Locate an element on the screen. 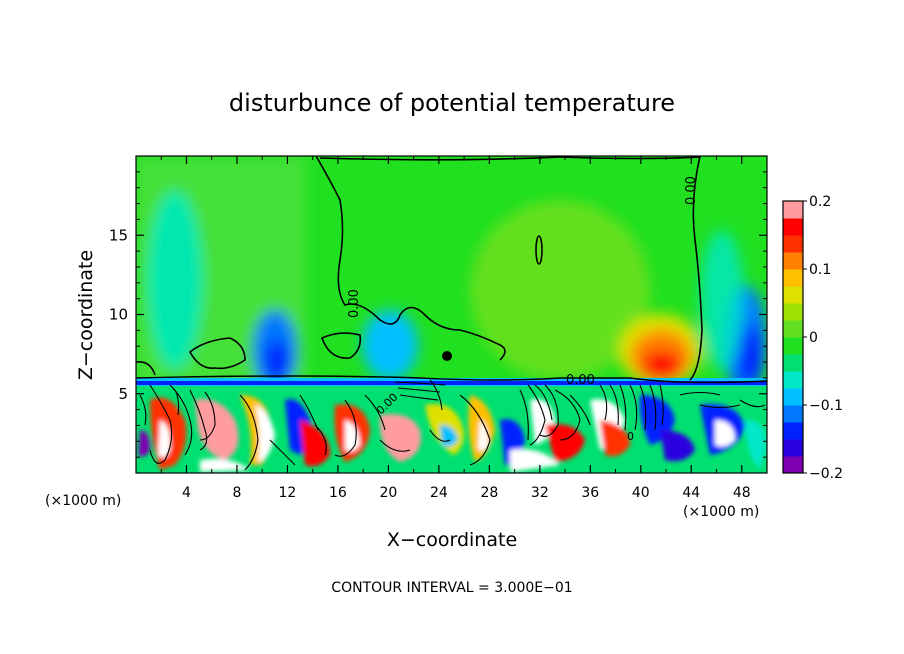 This screenshot has height=654, width=904. zero-contour-left-loop is located at coordinates (217, 353).